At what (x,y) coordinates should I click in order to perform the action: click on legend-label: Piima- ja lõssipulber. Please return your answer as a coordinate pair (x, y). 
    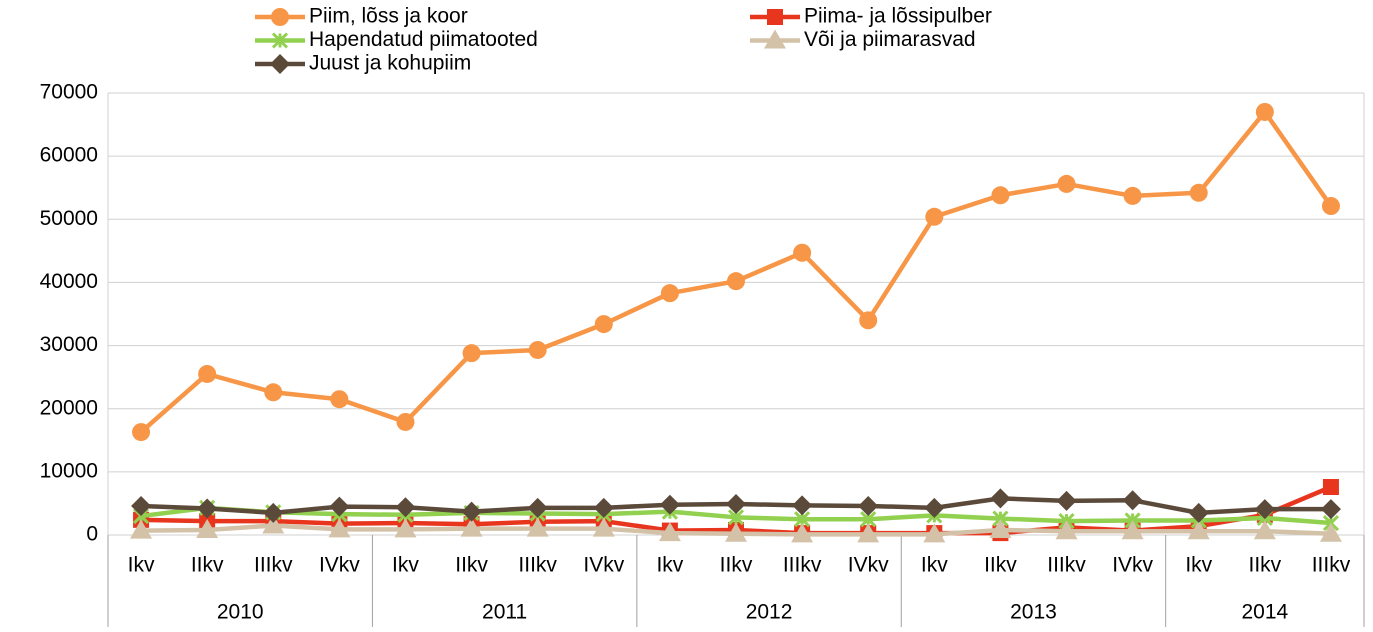
    Looking at the image, I should click on (898, 16).